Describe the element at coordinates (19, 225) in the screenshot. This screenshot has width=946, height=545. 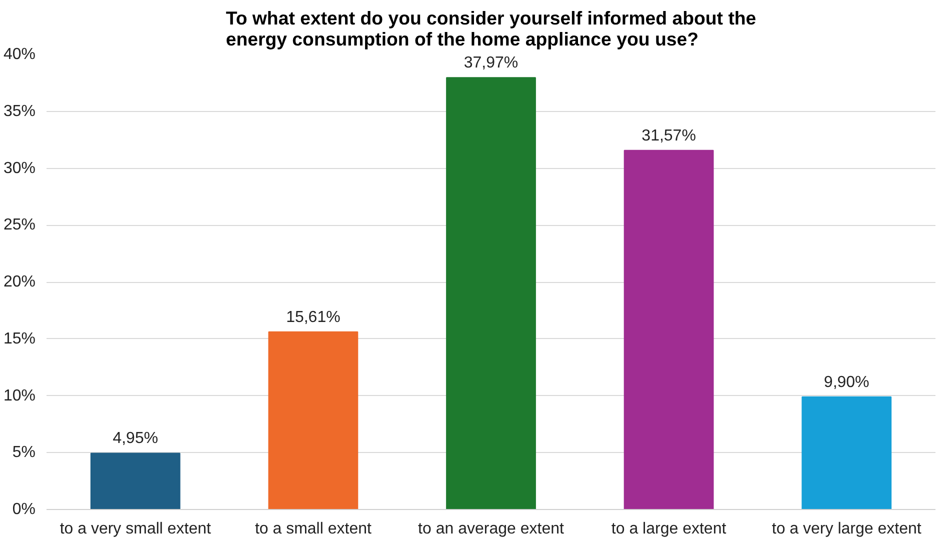
I see `y-tick-label: 25%` at that location.